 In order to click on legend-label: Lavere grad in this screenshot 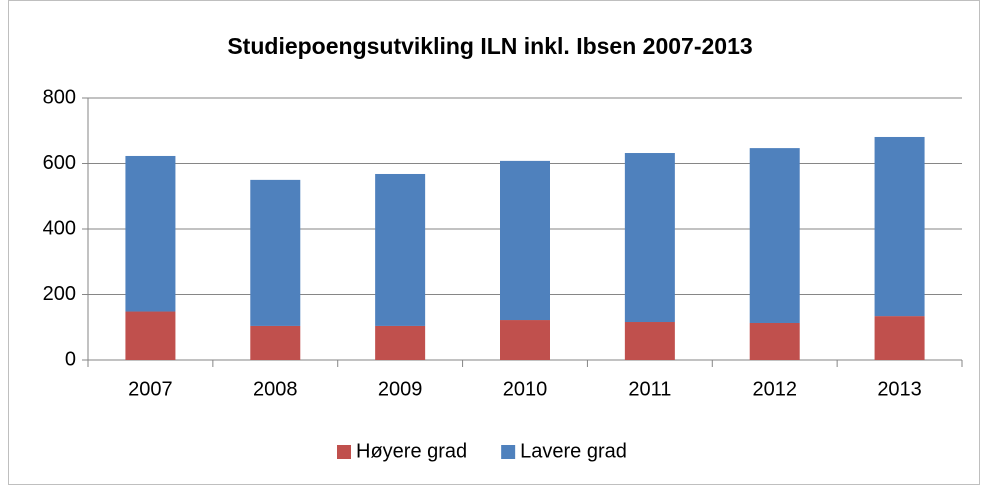, I will do `click(573, 451)`.